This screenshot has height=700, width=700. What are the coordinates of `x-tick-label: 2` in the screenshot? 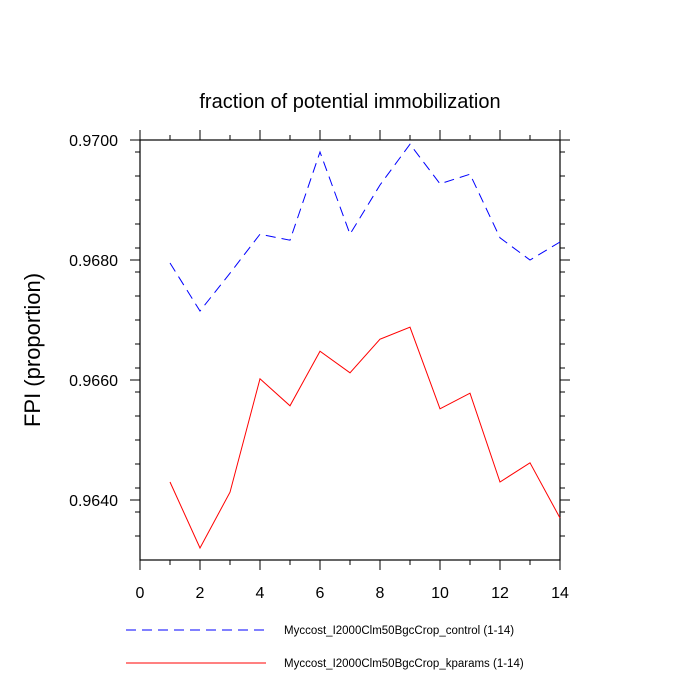 It's located at (200, 593).